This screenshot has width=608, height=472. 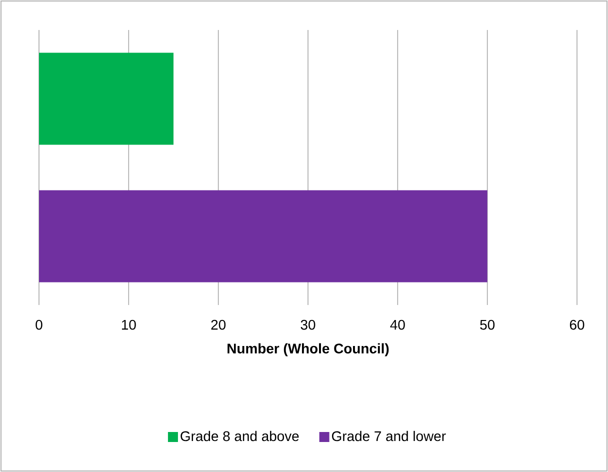 I want to click on x-tick-label: 10, so click(x=129, y=325).